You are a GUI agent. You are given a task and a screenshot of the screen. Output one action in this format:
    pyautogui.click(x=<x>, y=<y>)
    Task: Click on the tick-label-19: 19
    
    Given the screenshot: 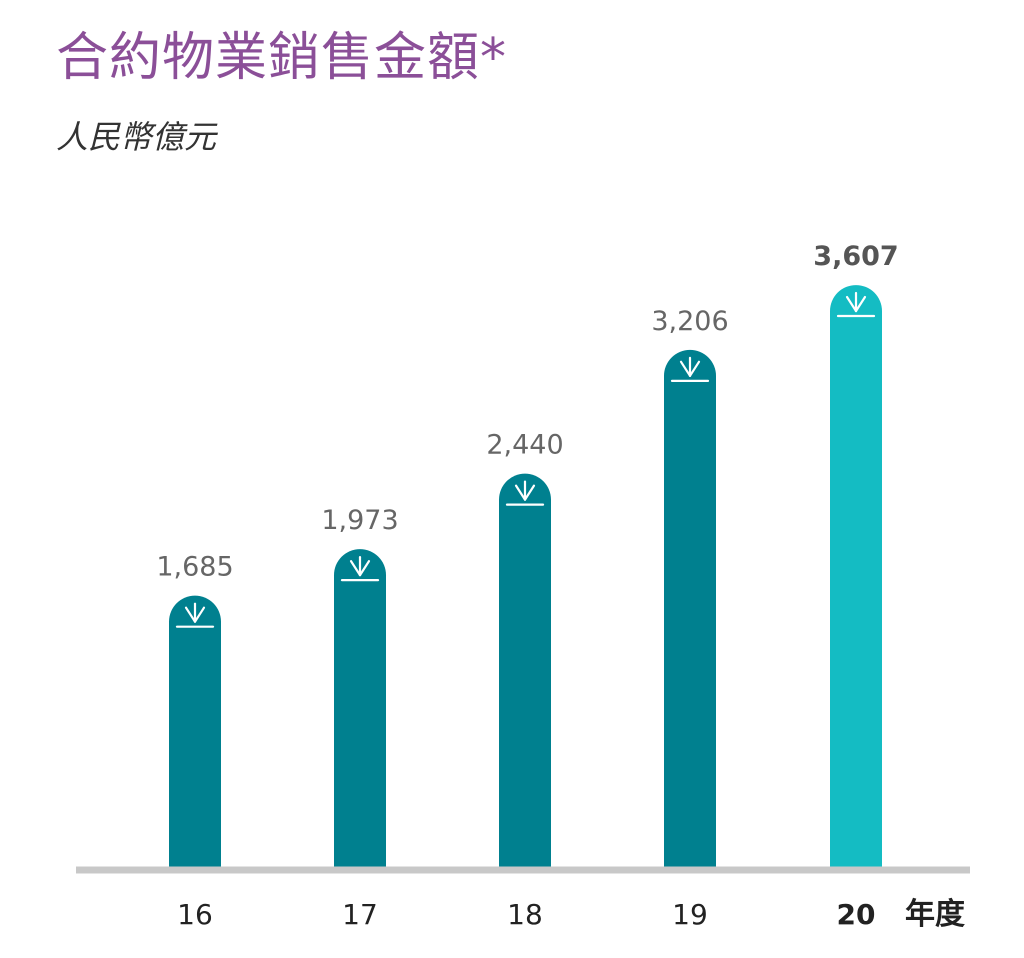 What is the action you would take?
    pyautogui.click(x=690, y=914)
    